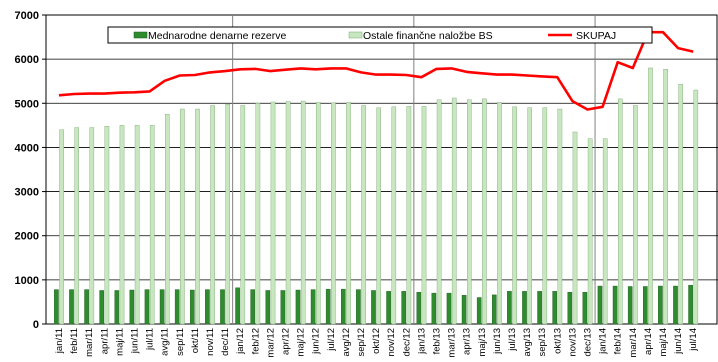  What do you see at coordinates (27, 60) in the screenshot?
I see `y-tick-label: 6000` at bounding box center [27, 60].